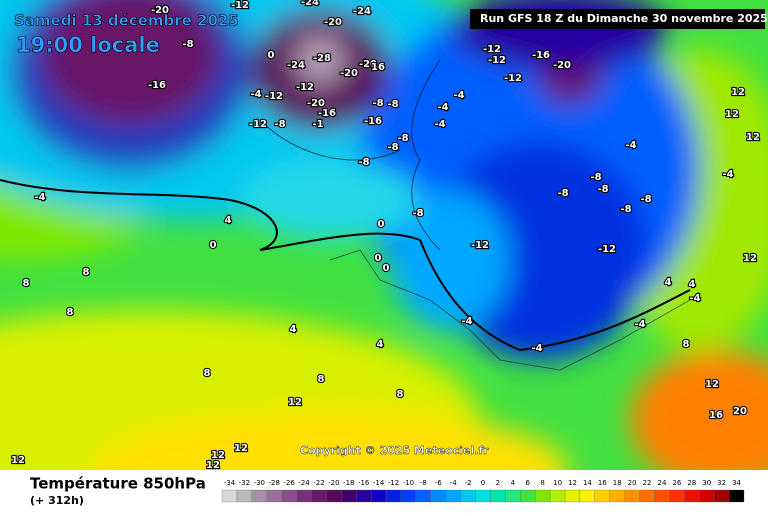 The image size is (768, 516). Describe the element at coordinates (454, 483) in the screenshot. I see `legend-label: -4` at that location.